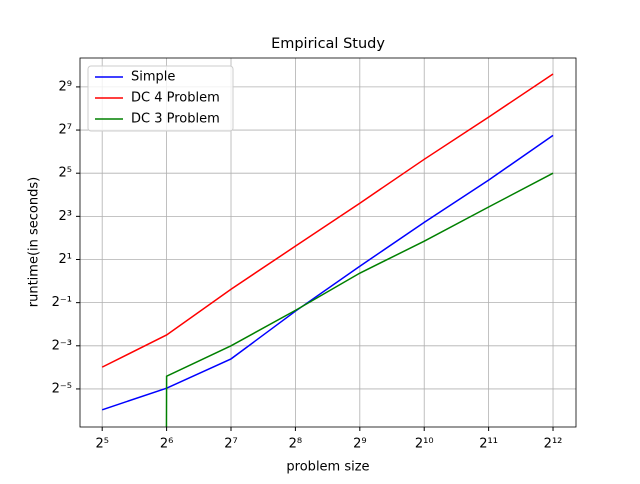  What do you see at coordinates (488, 444) in the screenshot?
I see `x-tick-label: 2¹¹` at bounding box center [488, 444].